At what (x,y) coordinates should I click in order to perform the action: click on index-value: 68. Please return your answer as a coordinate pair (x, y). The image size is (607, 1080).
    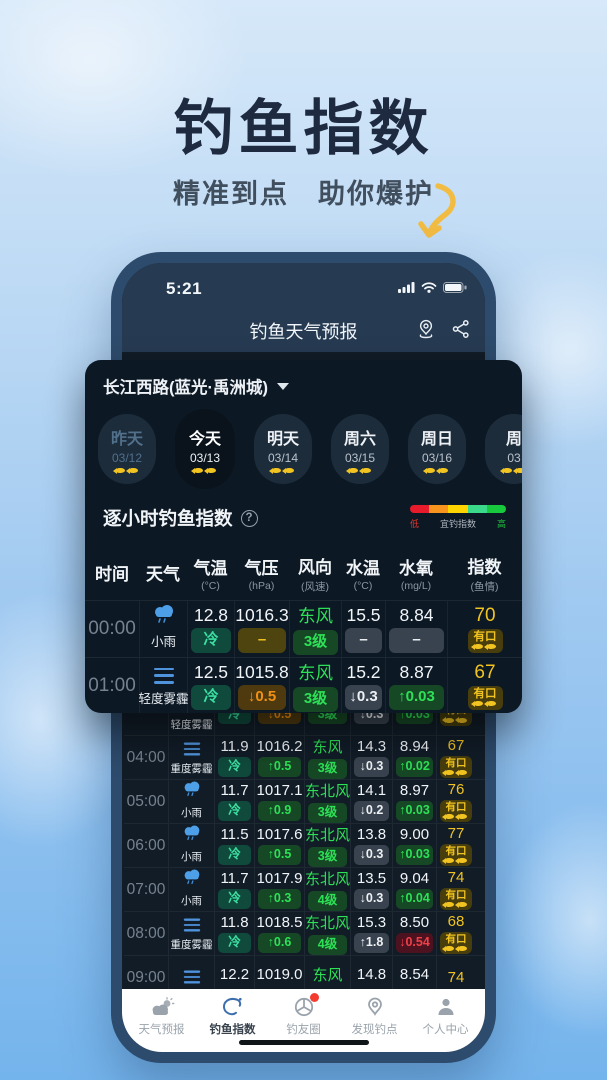
    Looking at the image, I should click on (456, 921).